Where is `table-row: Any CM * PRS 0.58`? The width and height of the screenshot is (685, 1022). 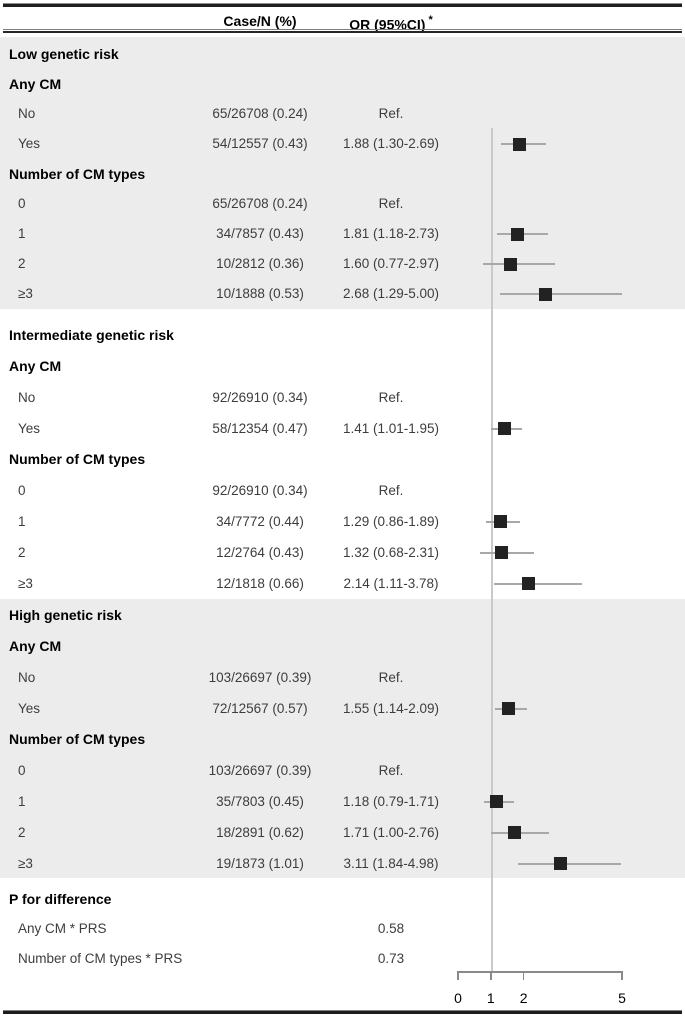 table-row: Any CM * PRS 0.58 is located at coordinates (342, 929).